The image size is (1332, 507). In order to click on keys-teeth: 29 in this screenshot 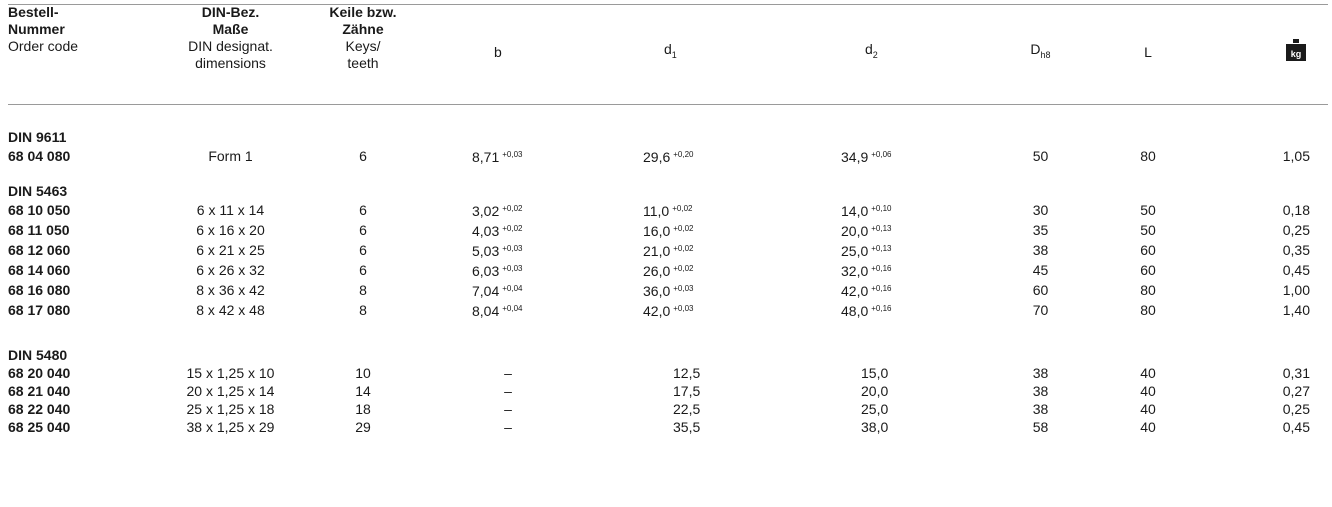, I will do `click(363, 427)`.